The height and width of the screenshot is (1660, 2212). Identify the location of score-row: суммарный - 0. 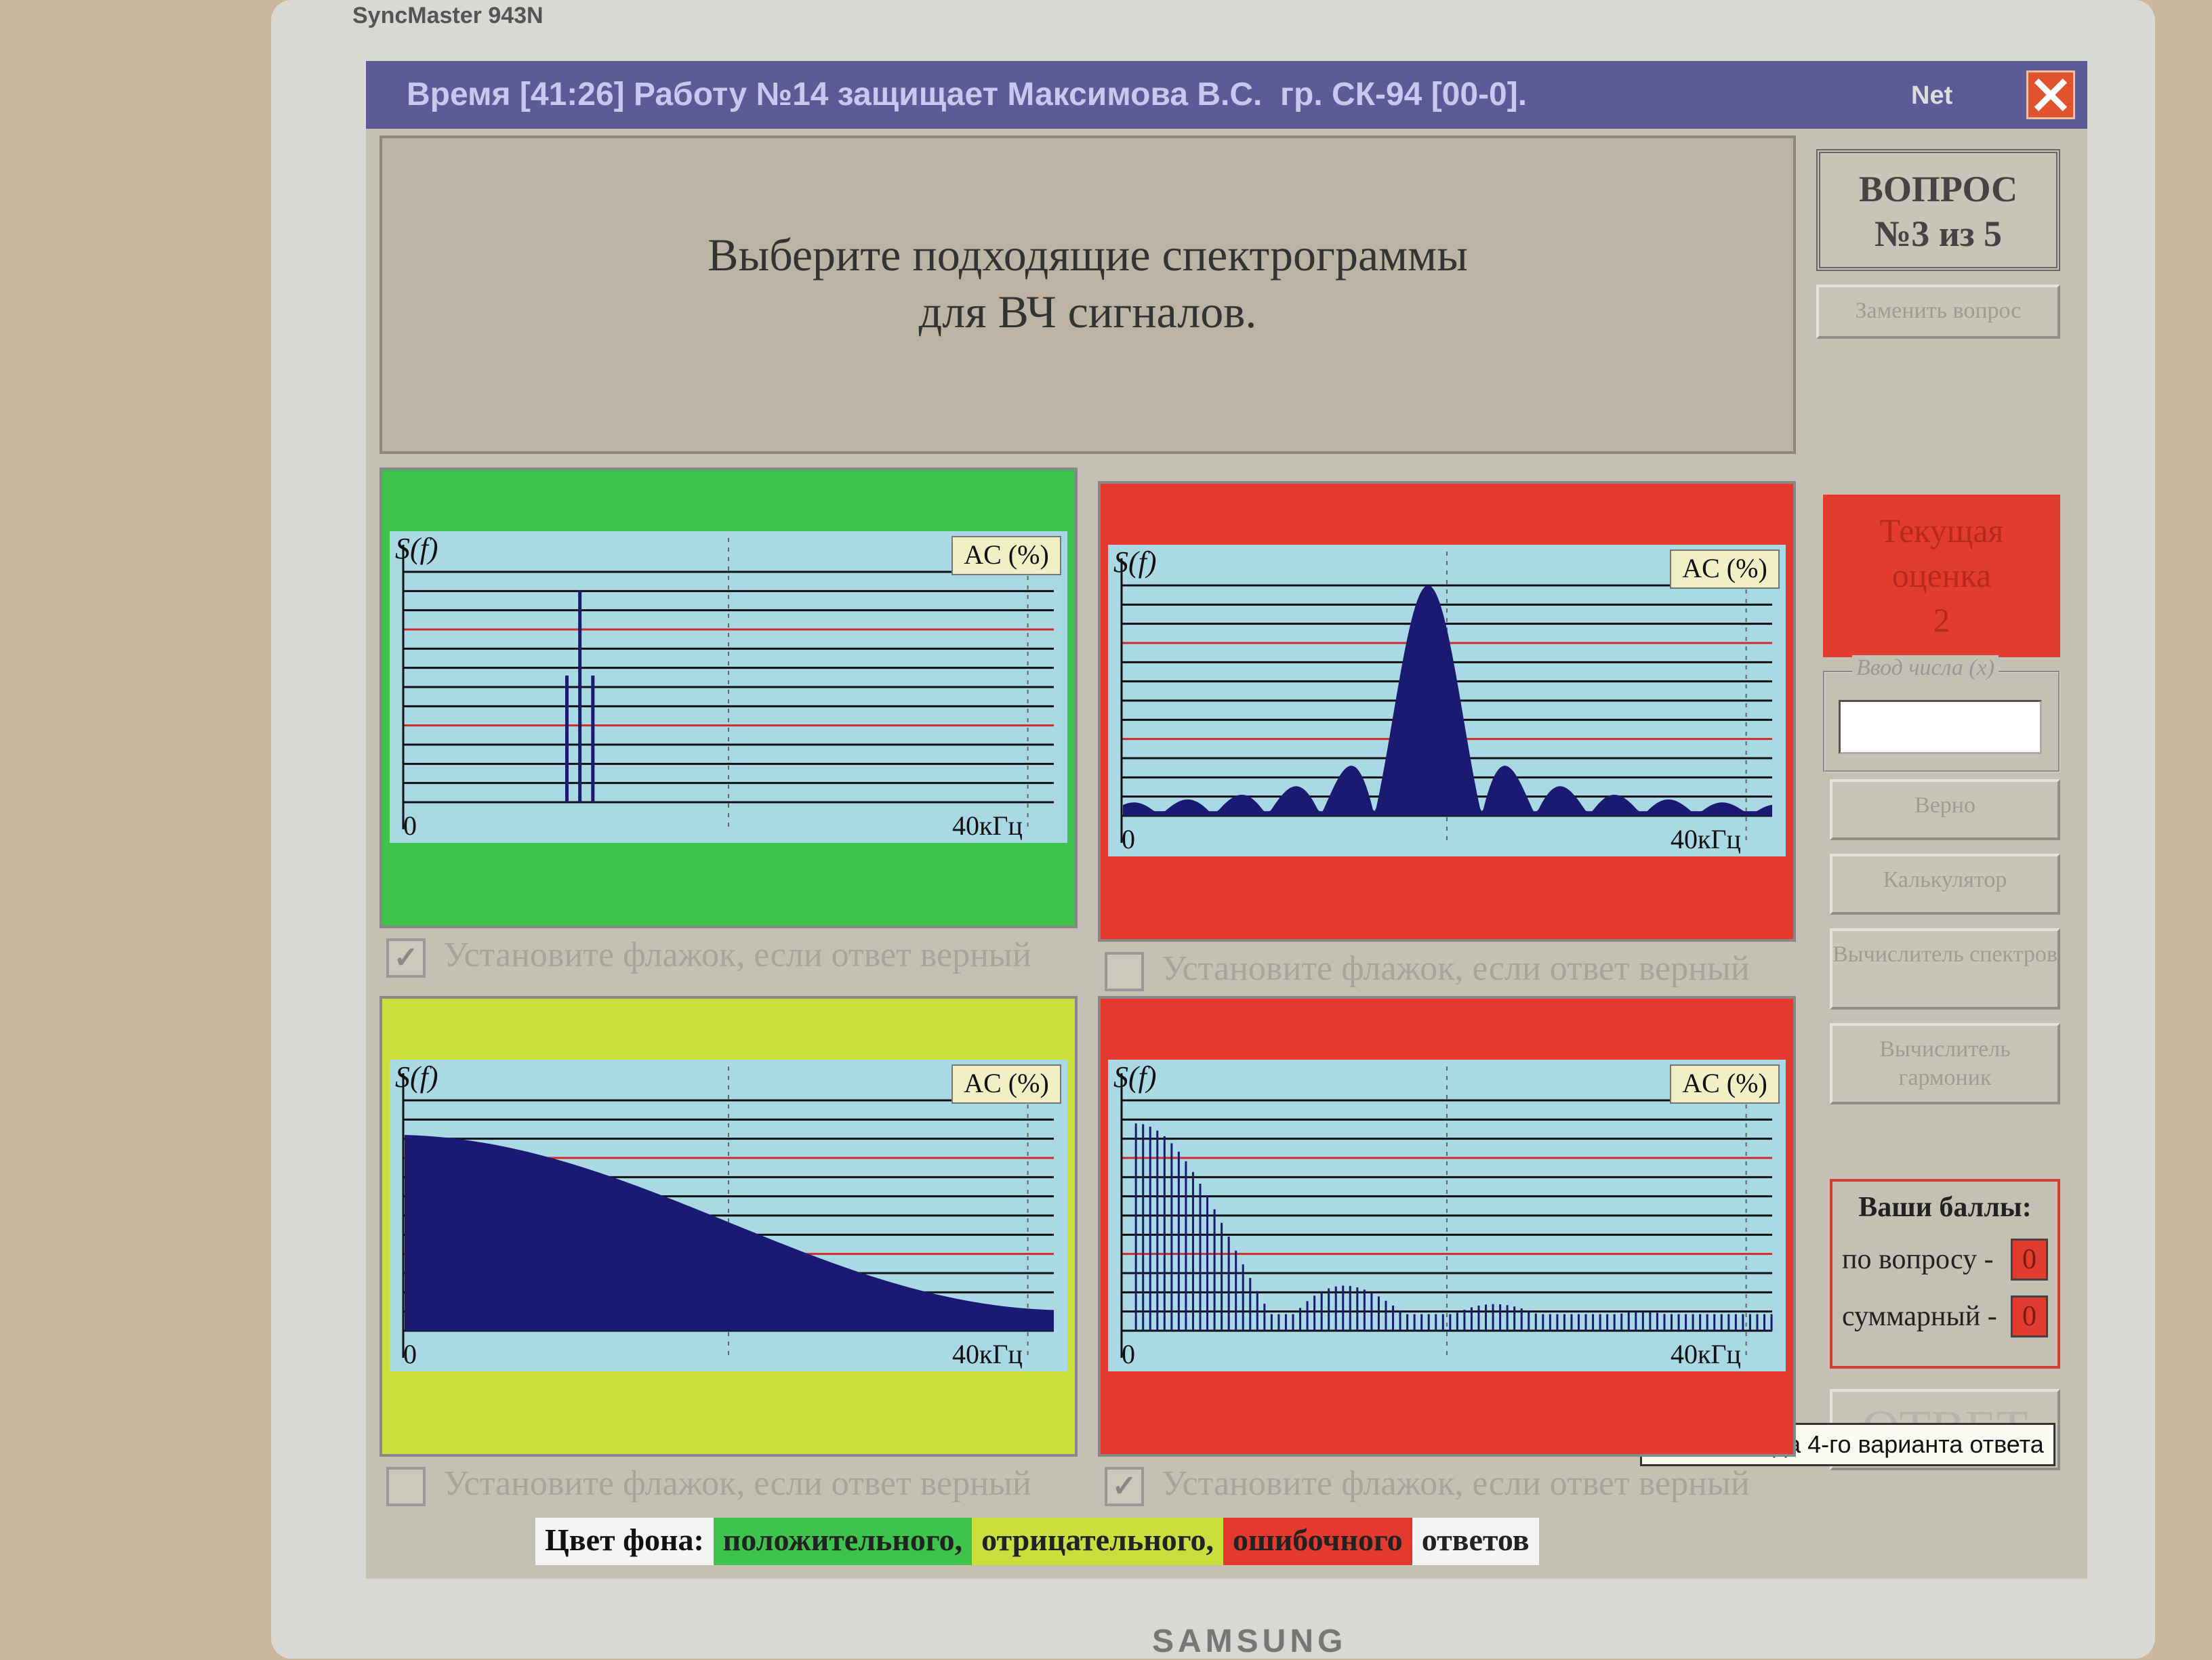
(1945, 1316).